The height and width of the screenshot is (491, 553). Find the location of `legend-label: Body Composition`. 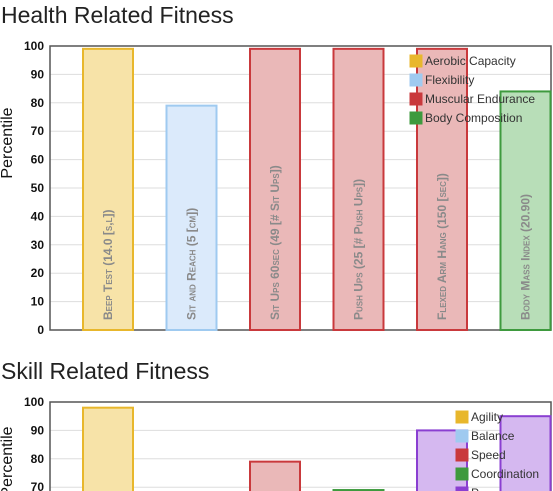

legend-label: Body Composition is located at coordinates (473, 118).